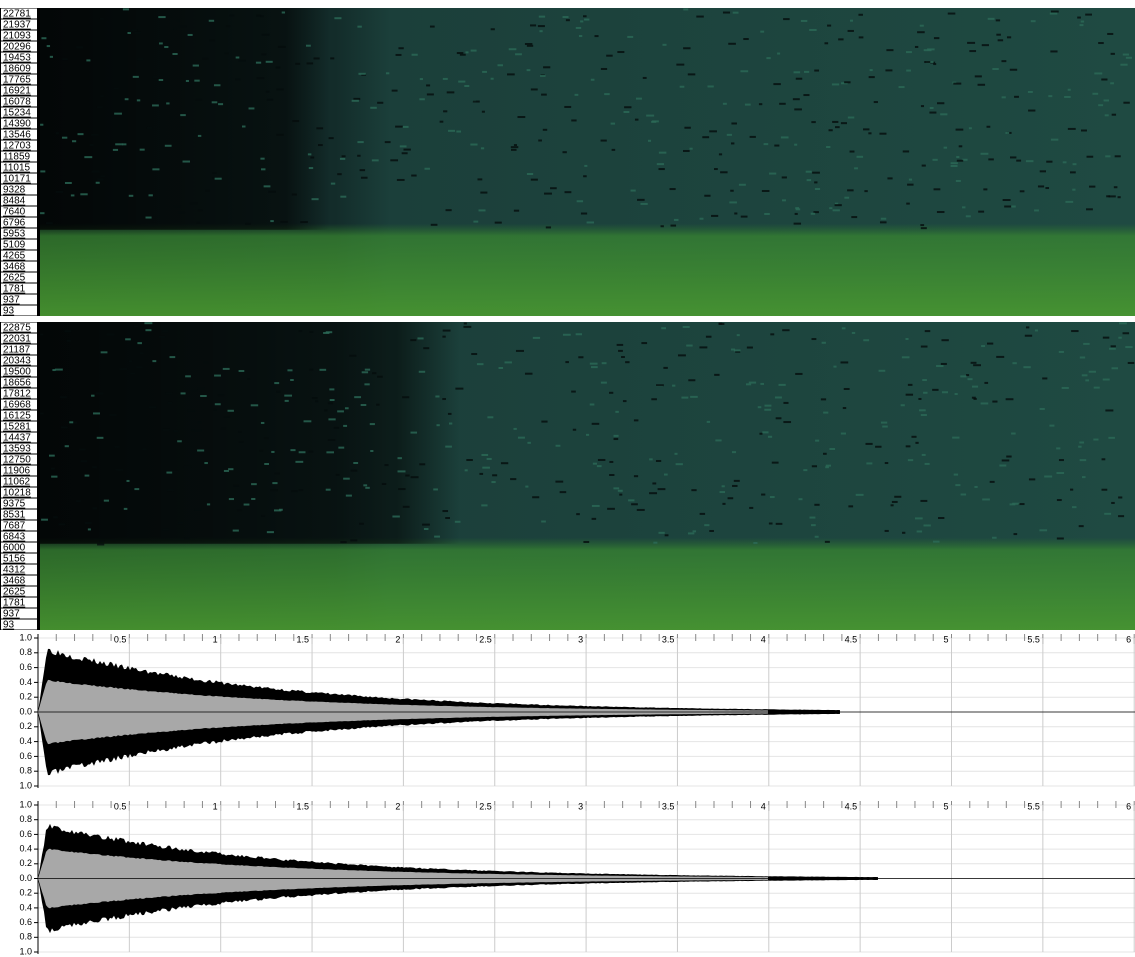  Describe the element at coordinates (17, 449) in the screenshot. I see `frequency-label: 13593` at that location.